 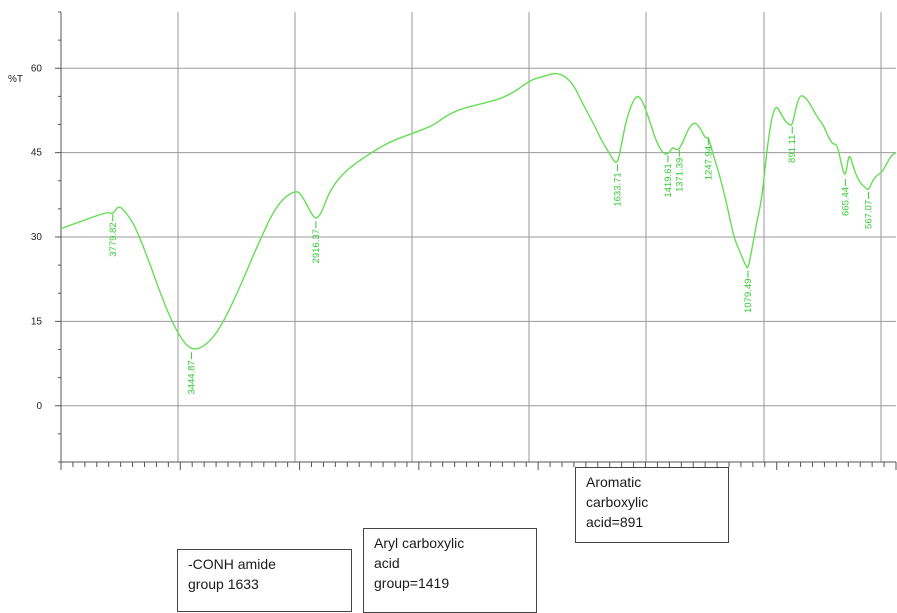 I want to click on y-tick-label: 45, so click(x=37, y=153).